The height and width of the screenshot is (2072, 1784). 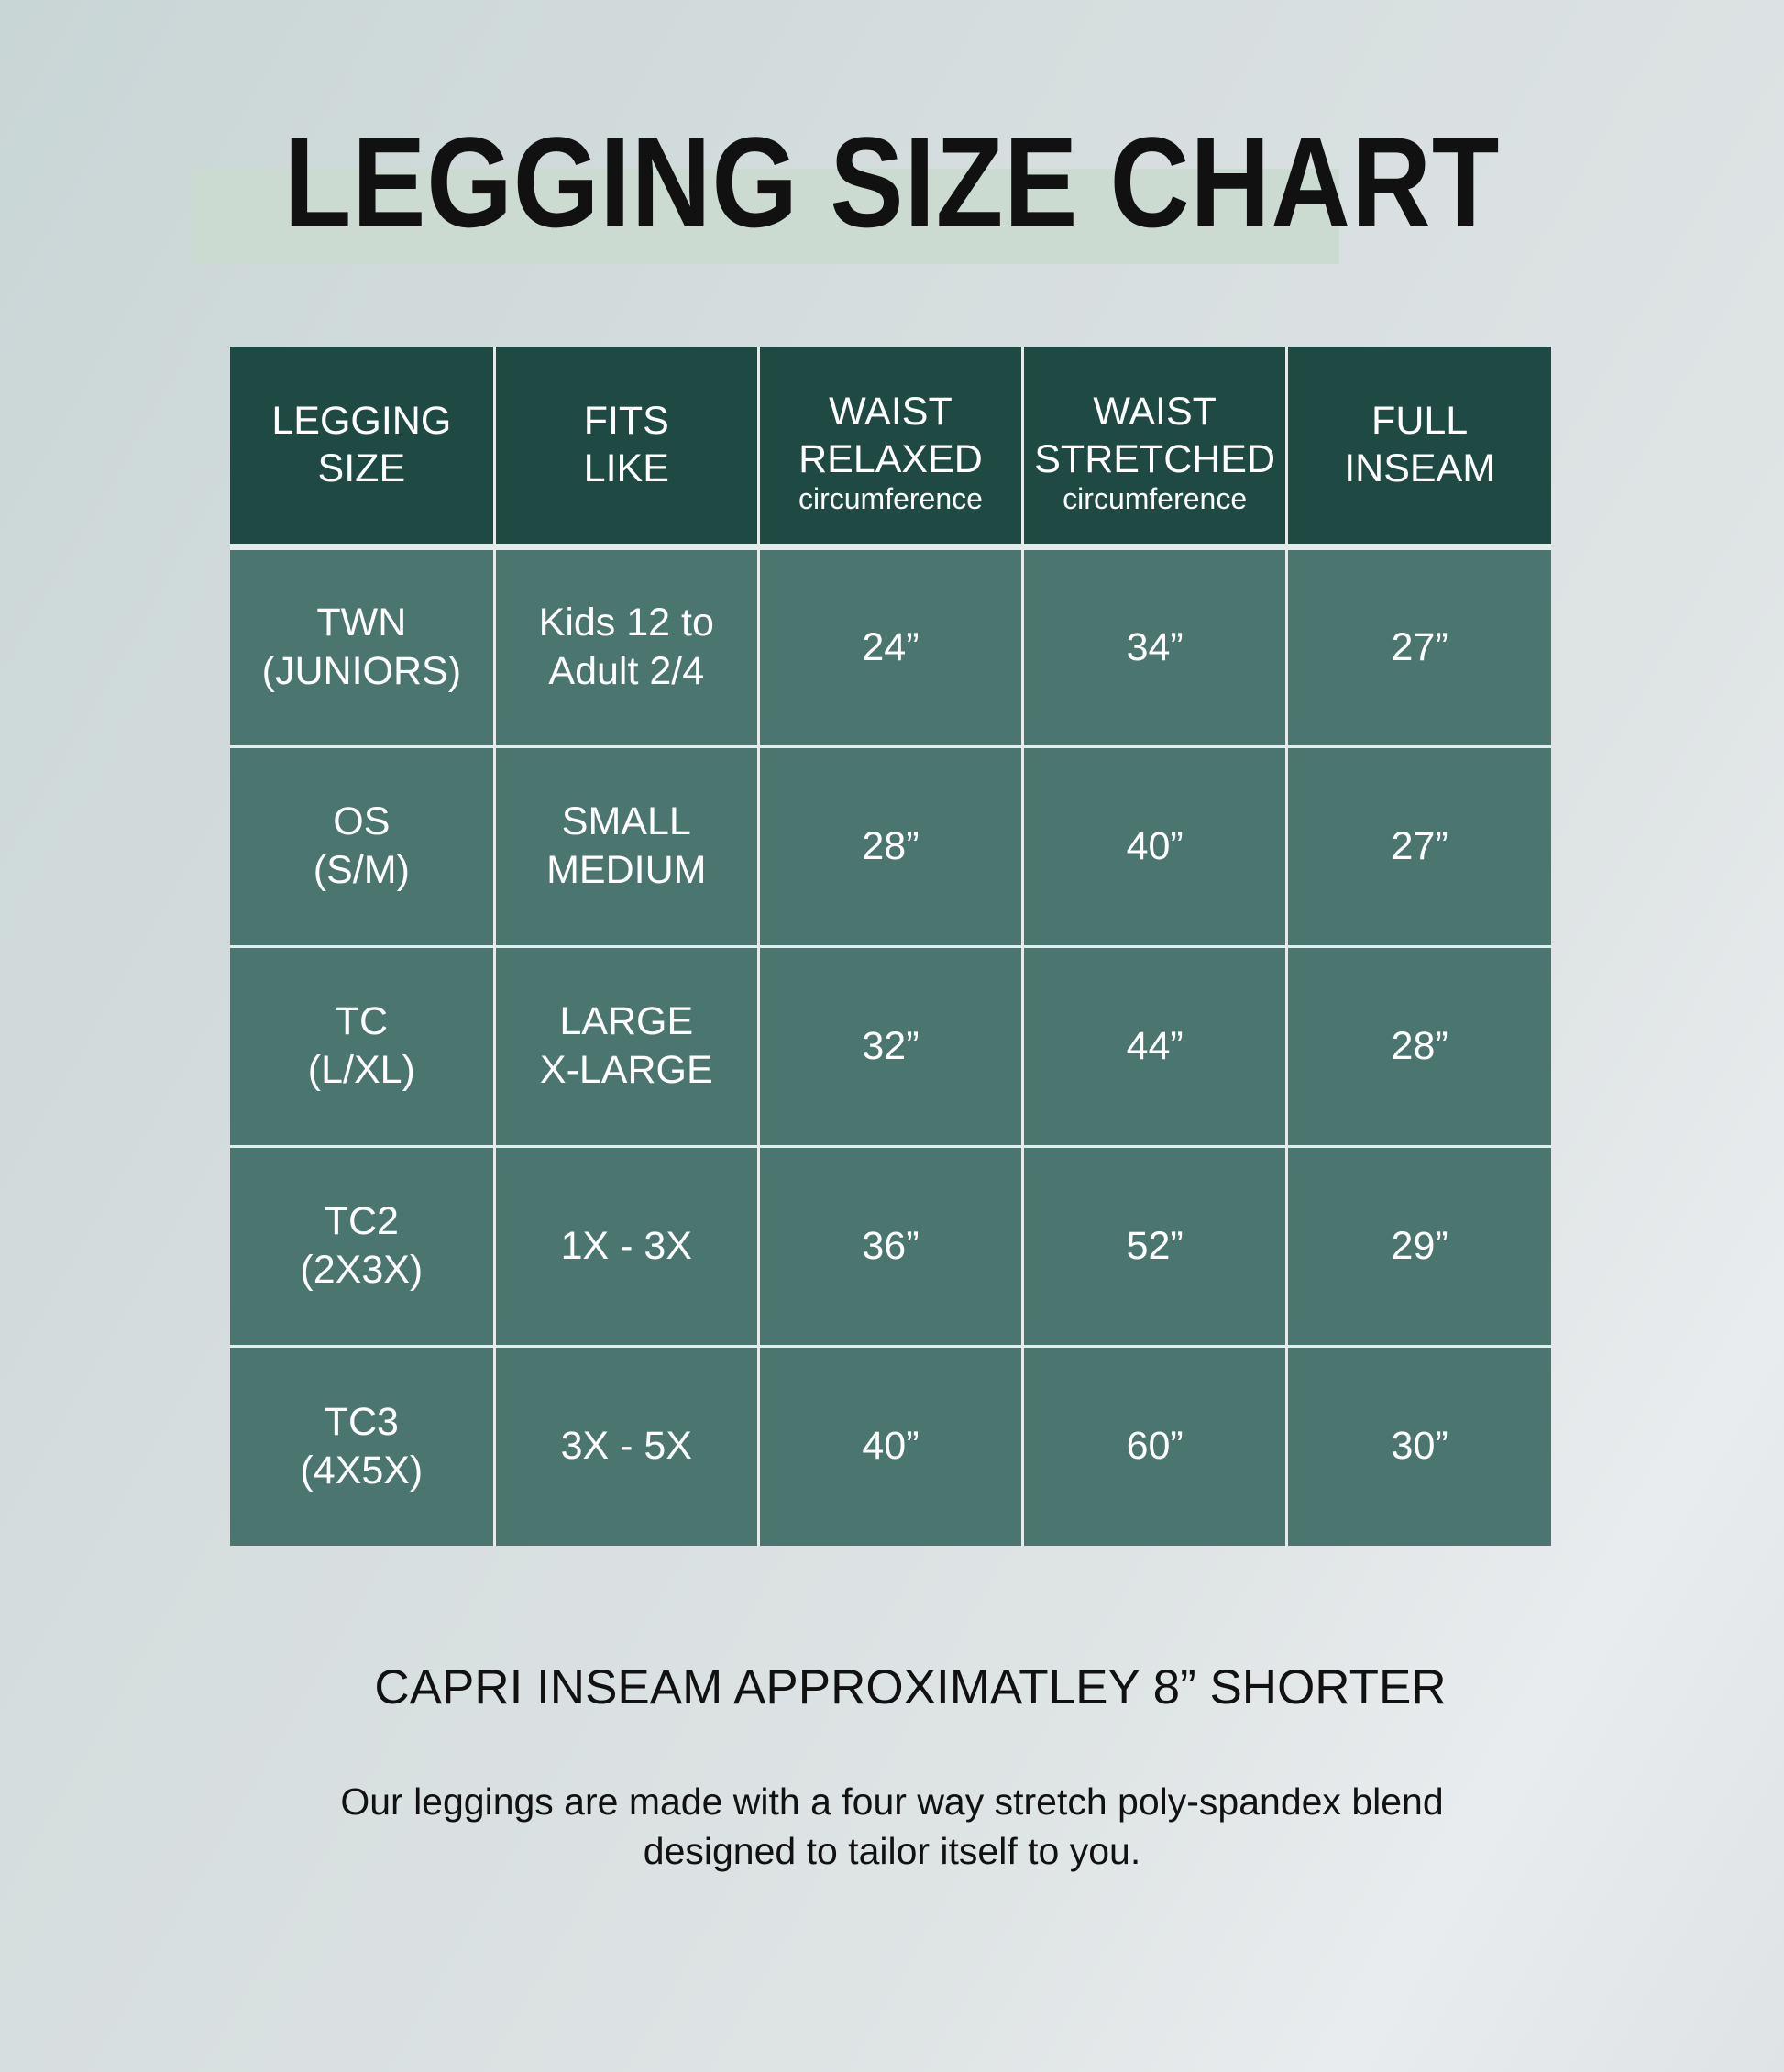 What do you see at coordinates (911, 1687) in the screenshot?
I see `capri-note: CAPRI INSEAM APPROXIMATLEY 8” SHORTER` at bounding box center [911, 1687].